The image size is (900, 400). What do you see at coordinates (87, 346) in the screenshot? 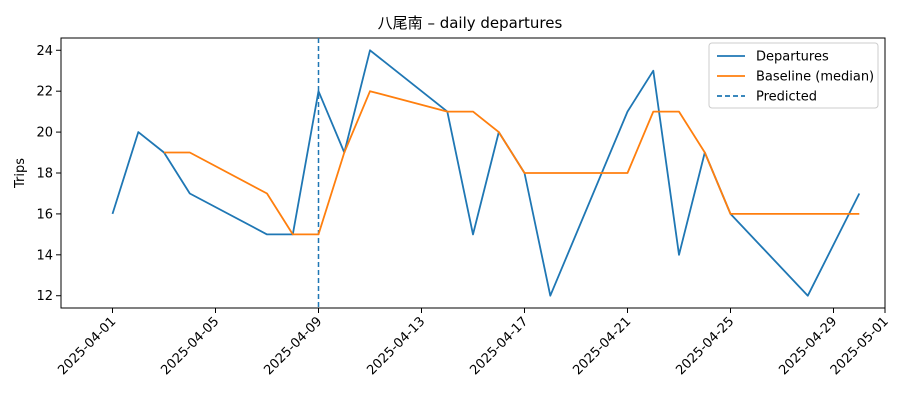
I see `x-tick-label: 2025-04-01` at bounding box center [87, 346].